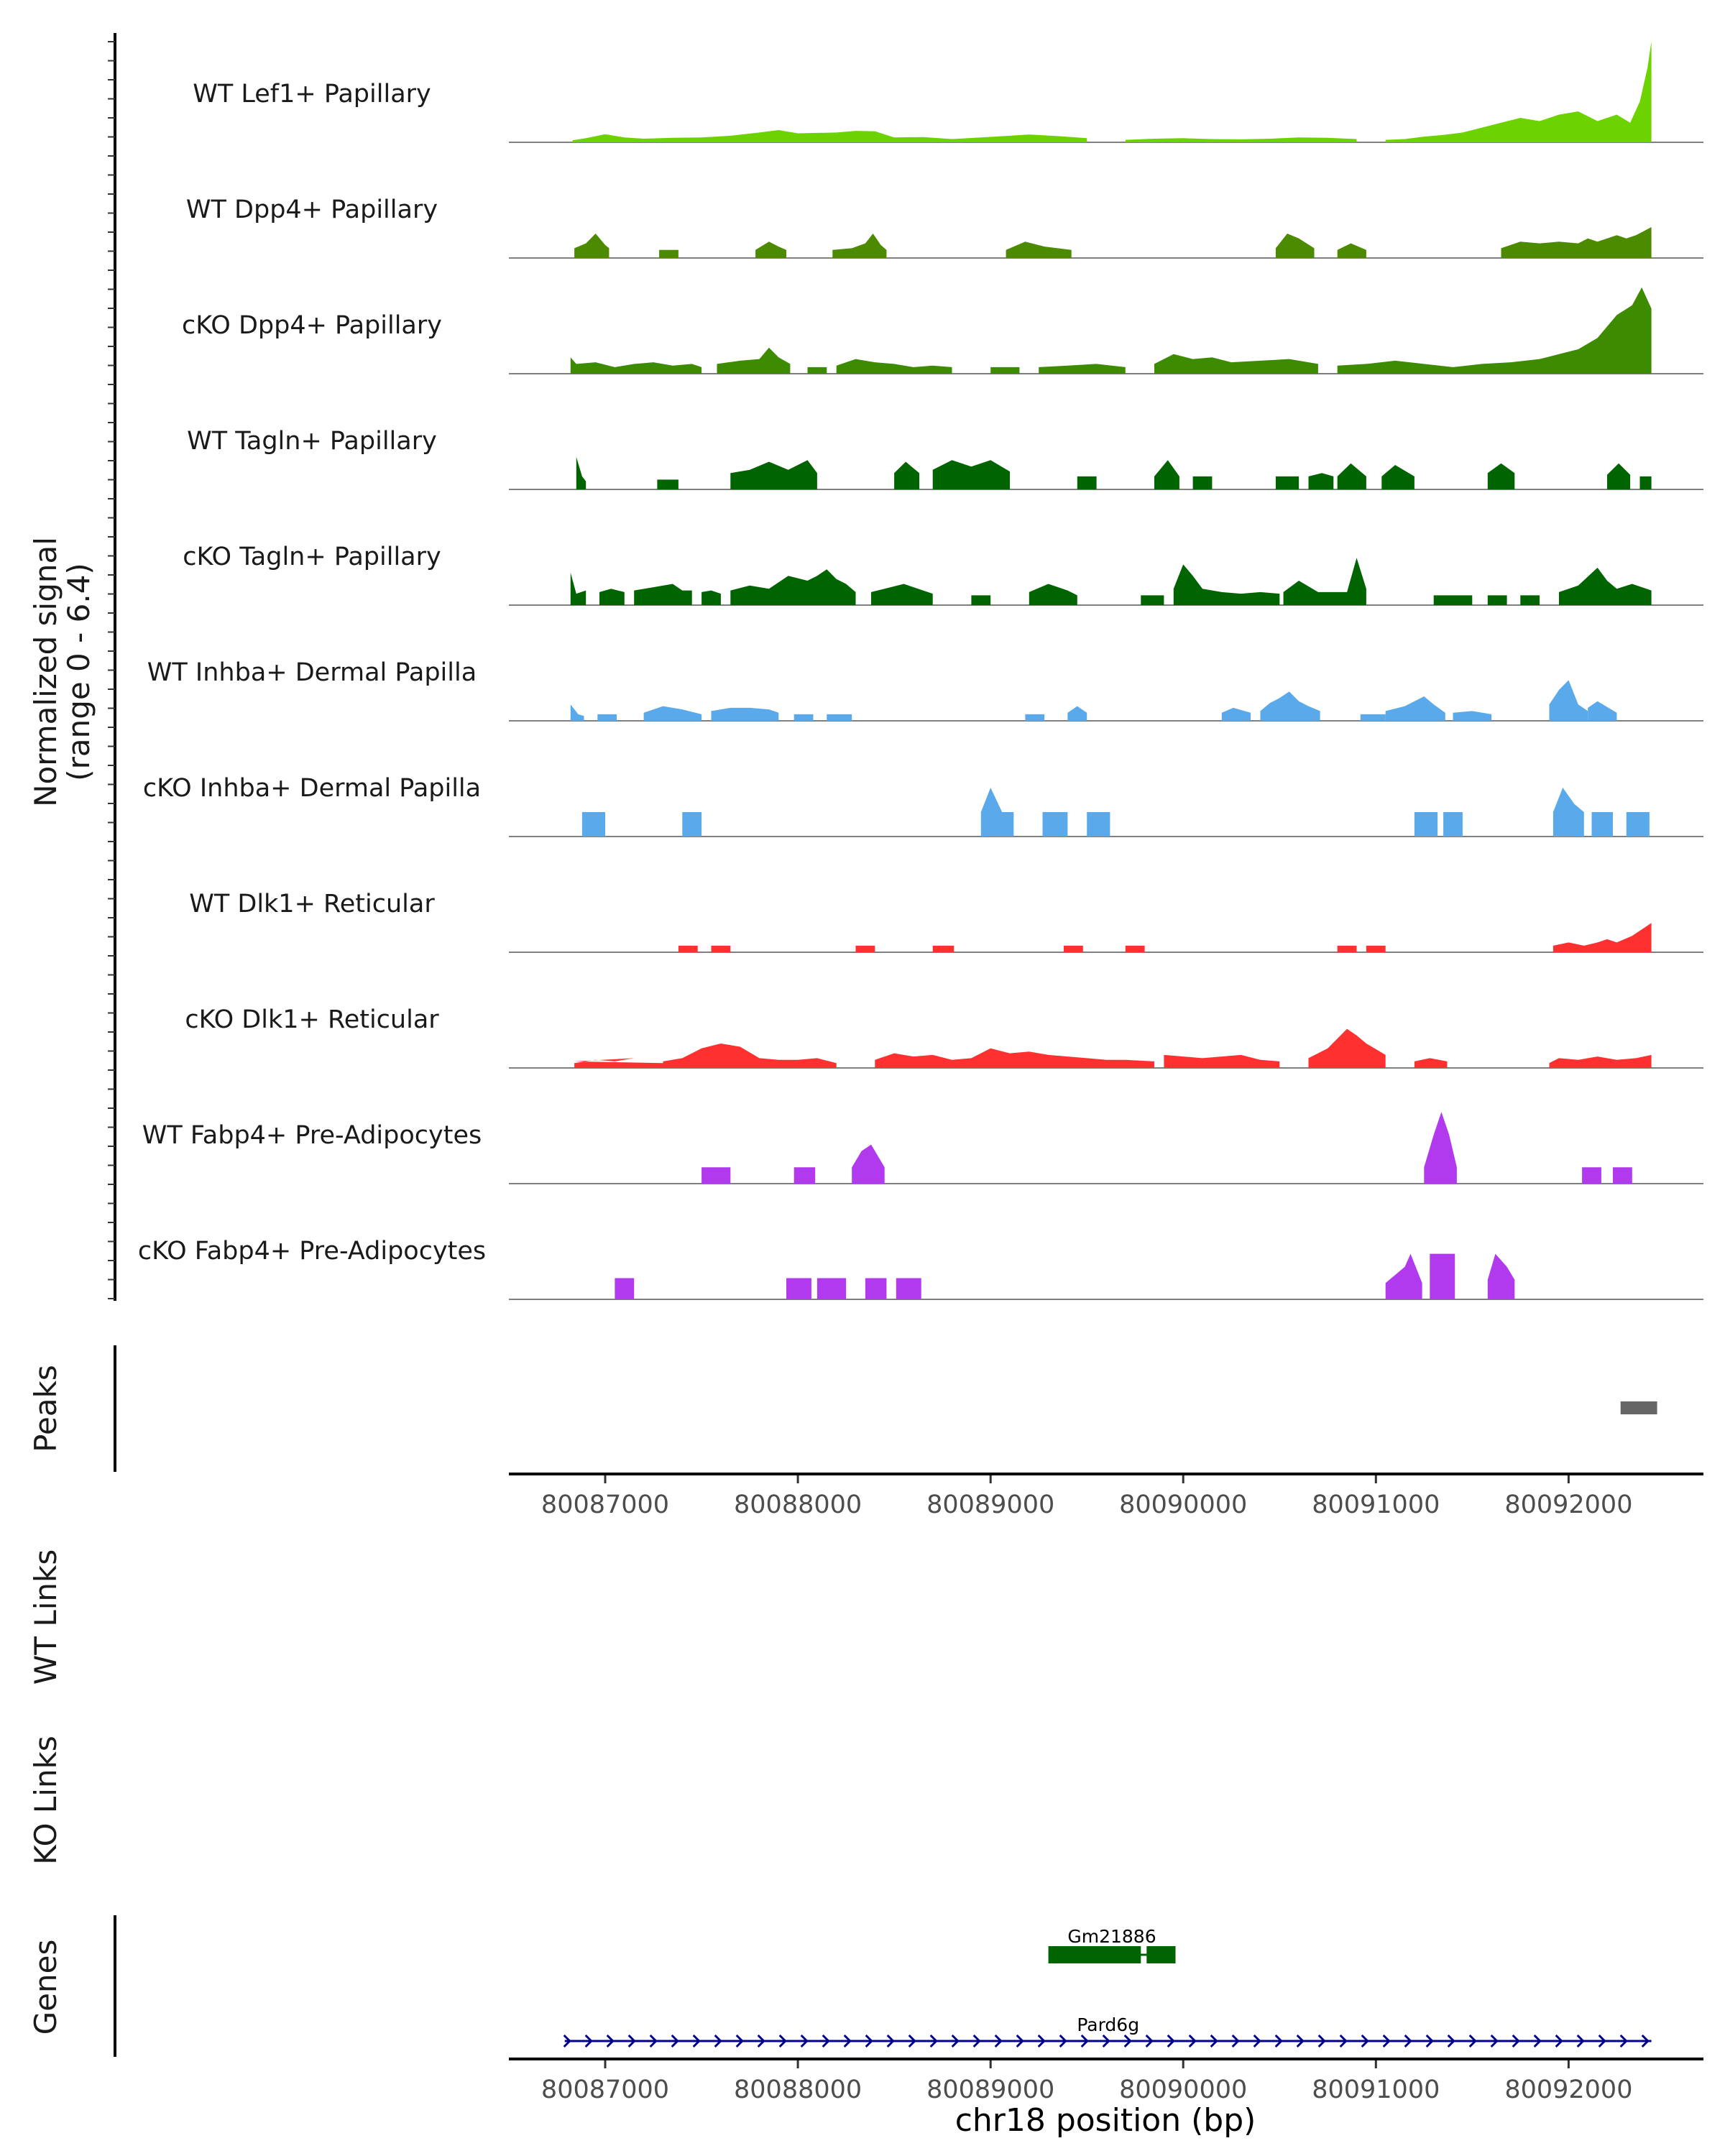 The width and height of the screenshot is (1725, 2156). What do you see at coordinates (944, 227) in the screenshot?
I see `track-2: WT Dpp4+ Papillary` at bounding box center [944, 227].